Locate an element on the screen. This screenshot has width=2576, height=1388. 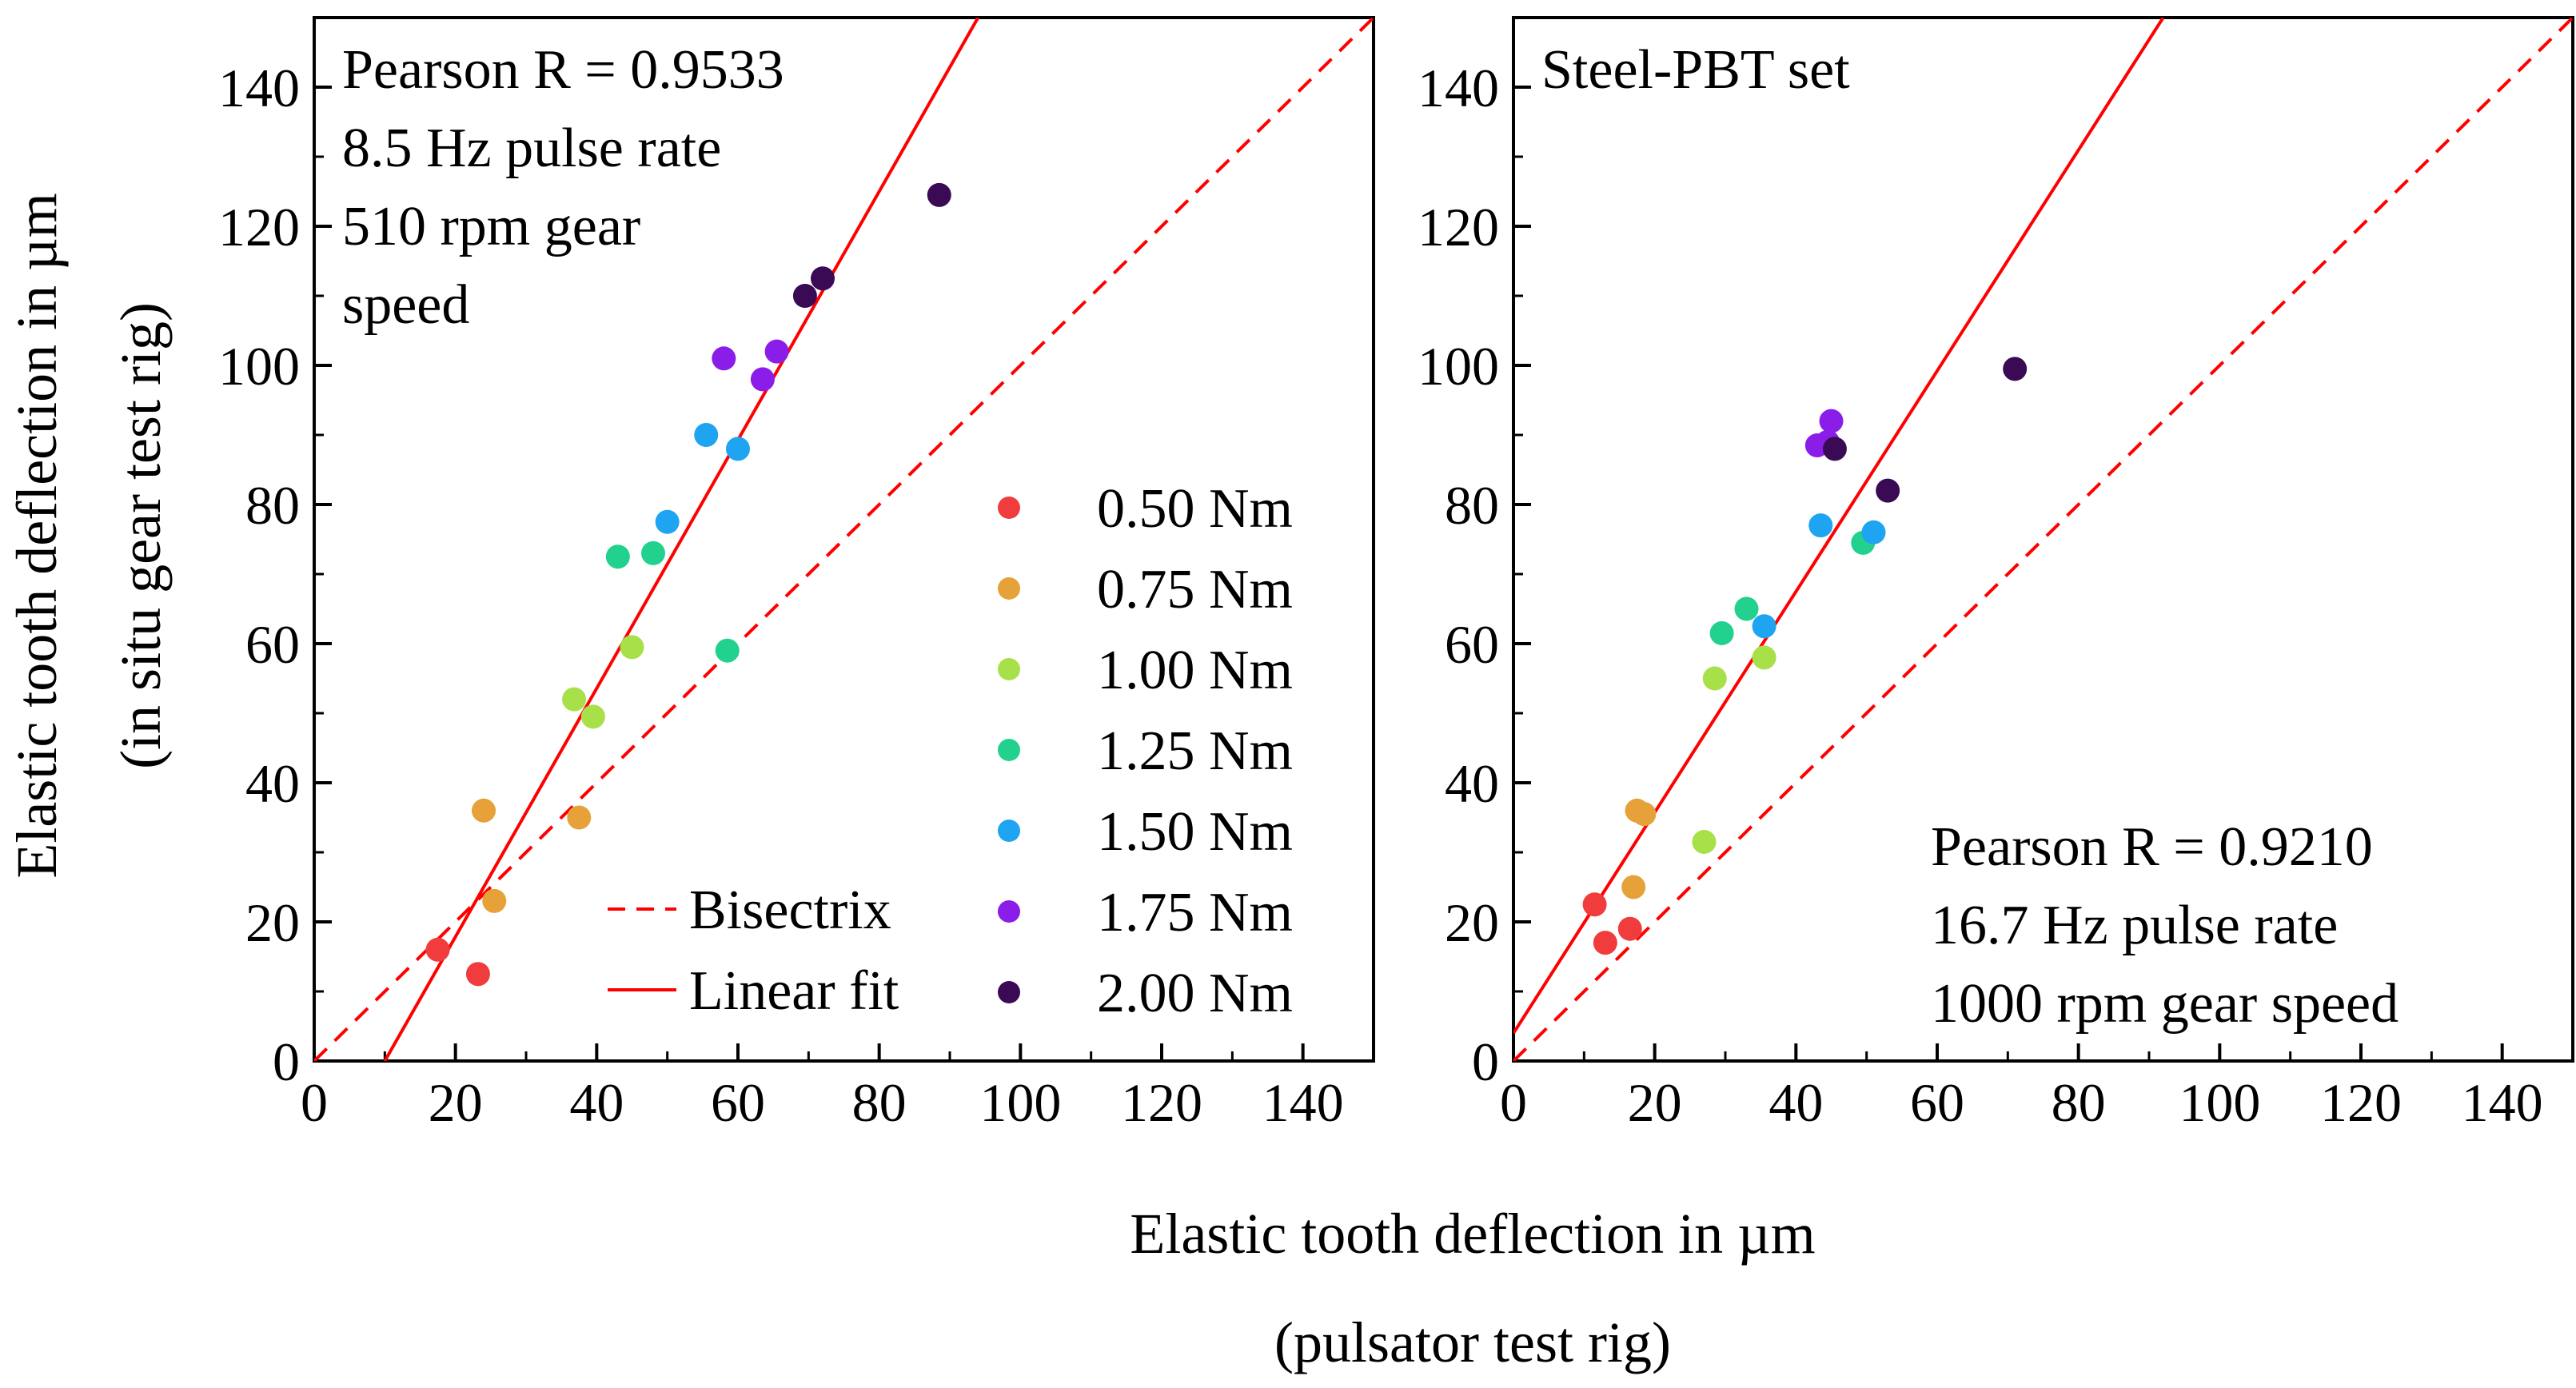
legend-label: 0.50 Nm is located at coordinates (1195, 509).